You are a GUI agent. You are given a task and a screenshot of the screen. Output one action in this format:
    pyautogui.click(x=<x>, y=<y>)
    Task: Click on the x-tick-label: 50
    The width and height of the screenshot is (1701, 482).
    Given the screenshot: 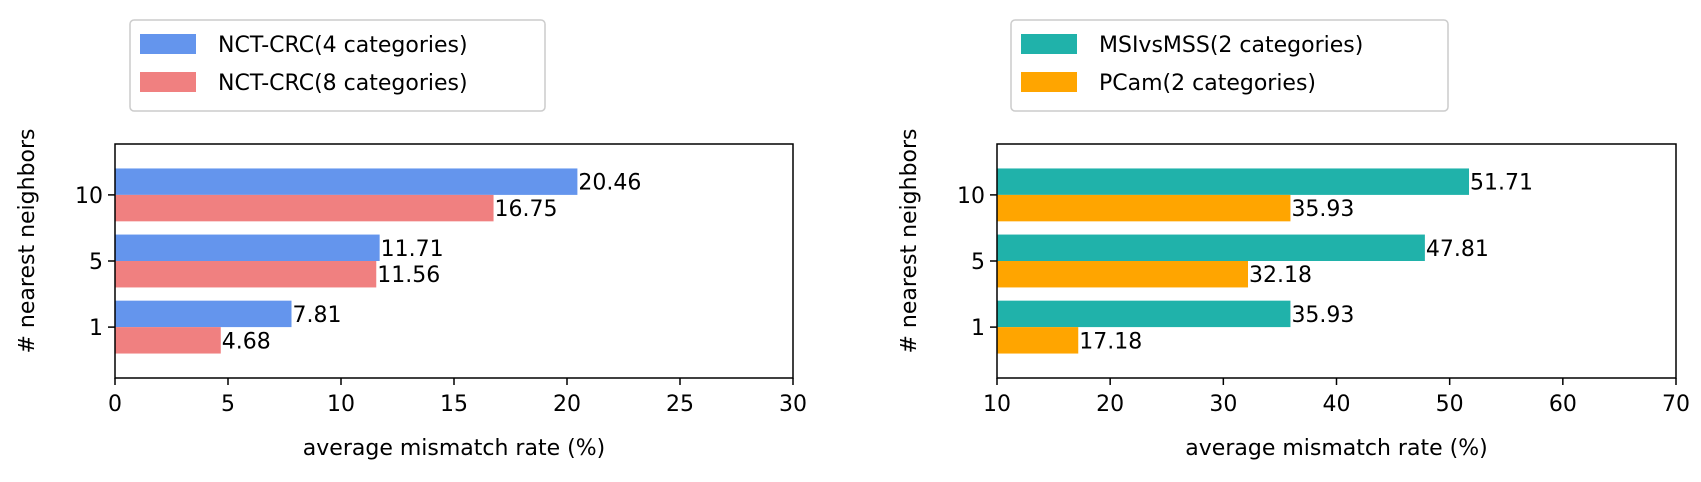 What is the action you would take?
    pyautogui.click(x=1450, y=404)
    